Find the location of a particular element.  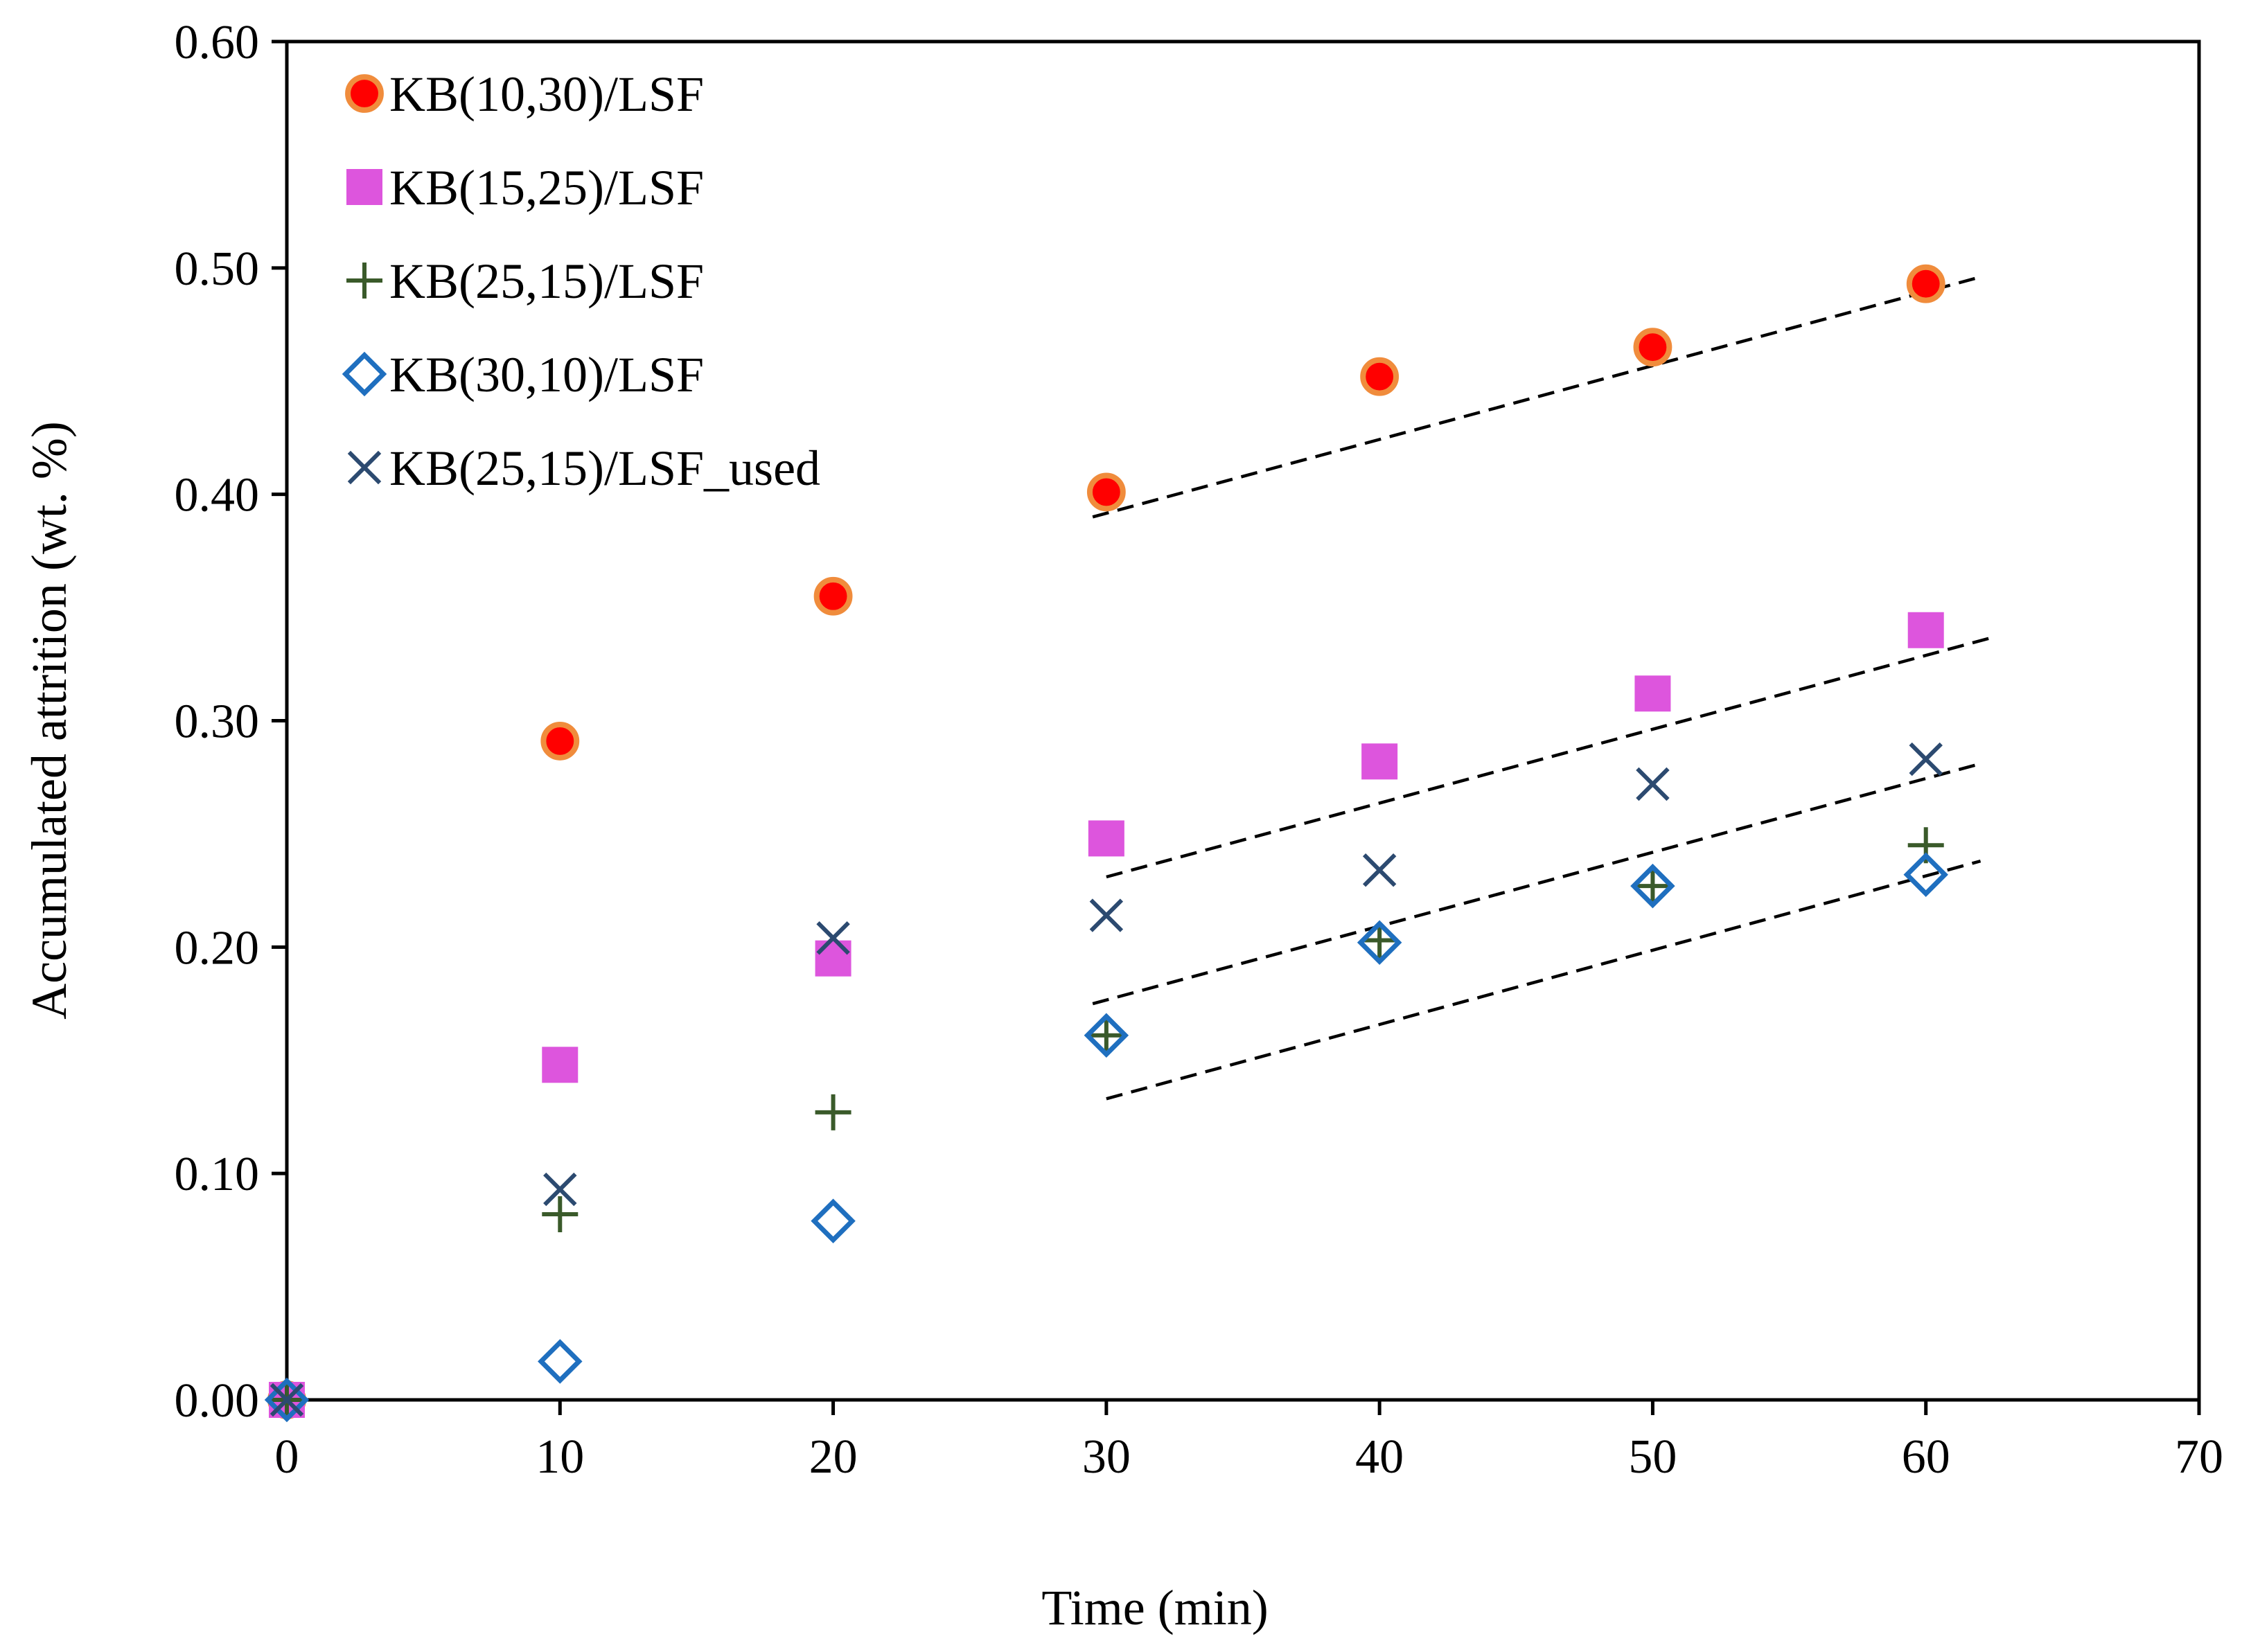

y-axis-ticks: 0.00 0.10 0.20 0.30 0.40 0.50 0.60 is located at coordinates (231, 722).